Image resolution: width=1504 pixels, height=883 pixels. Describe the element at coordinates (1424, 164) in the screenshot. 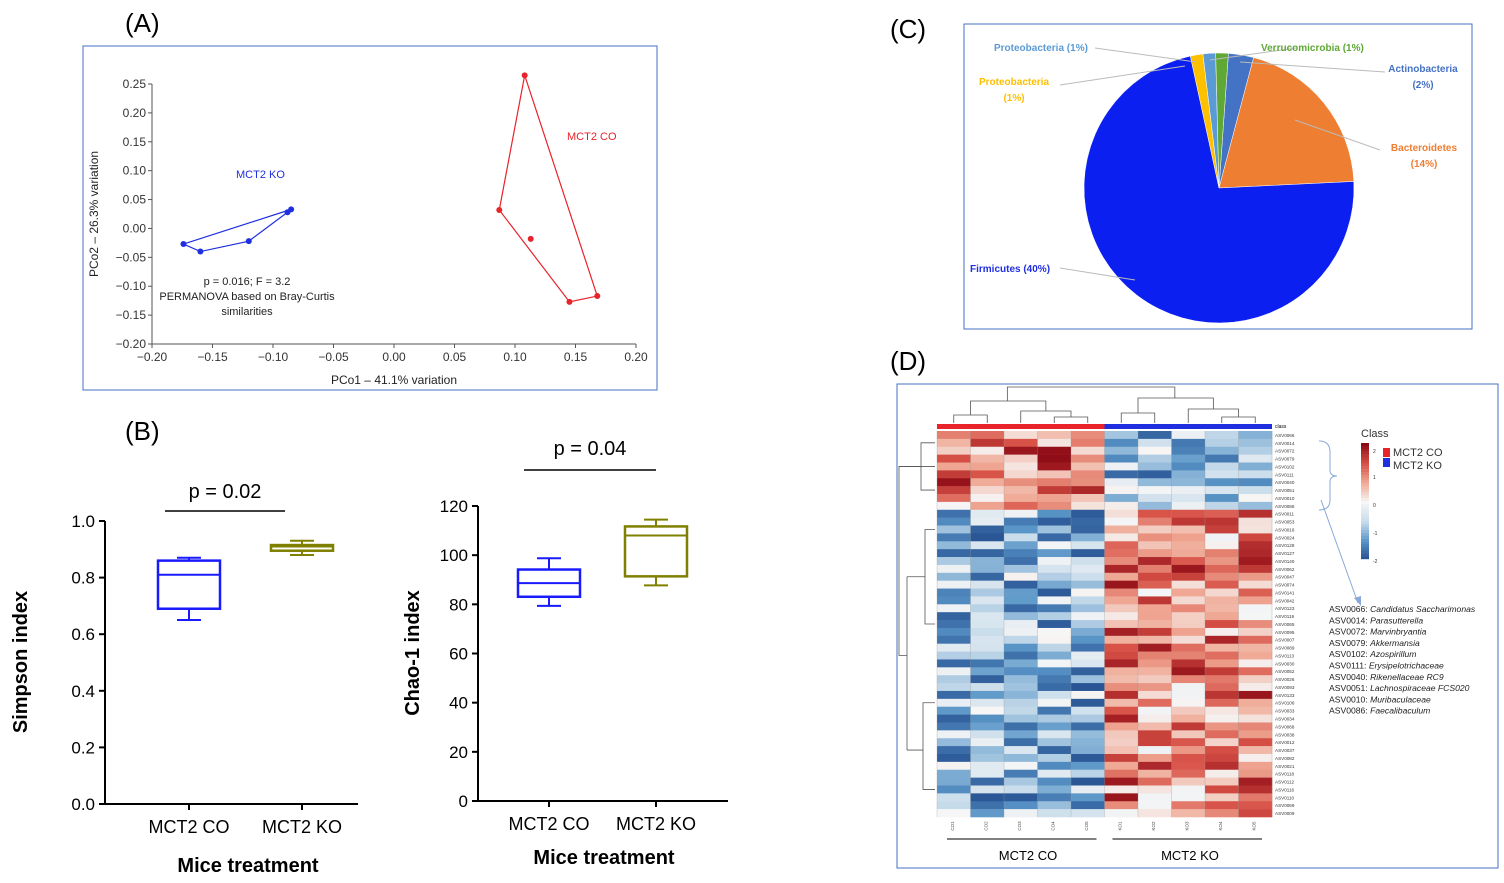

I see `slice-pct-bacteroidetes: (14%)` at that location.